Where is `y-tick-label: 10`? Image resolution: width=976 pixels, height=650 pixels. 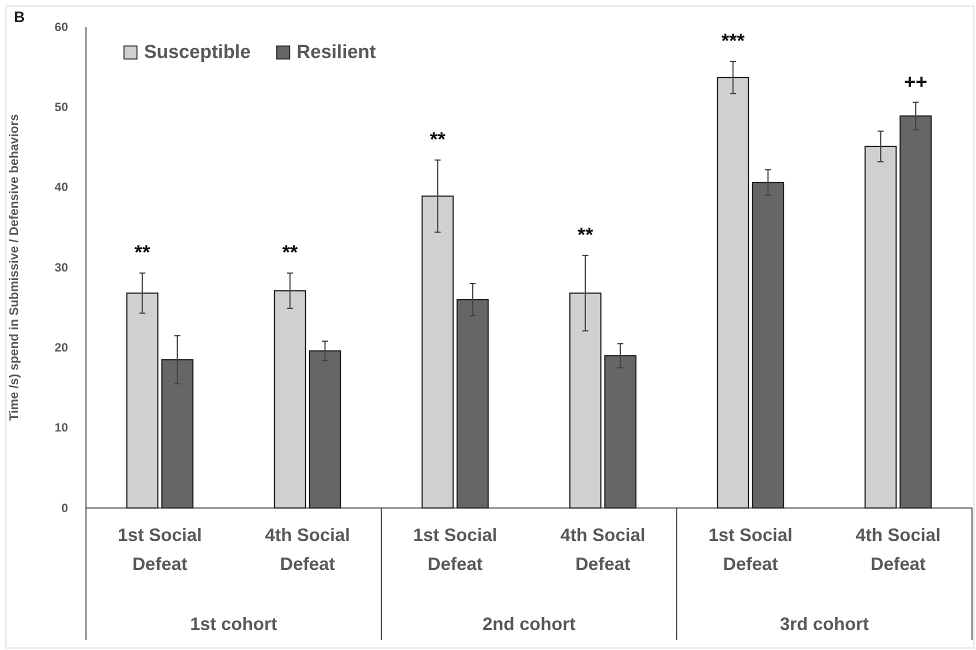 y-tick-label: 10 is located at coordinates (61, 427).